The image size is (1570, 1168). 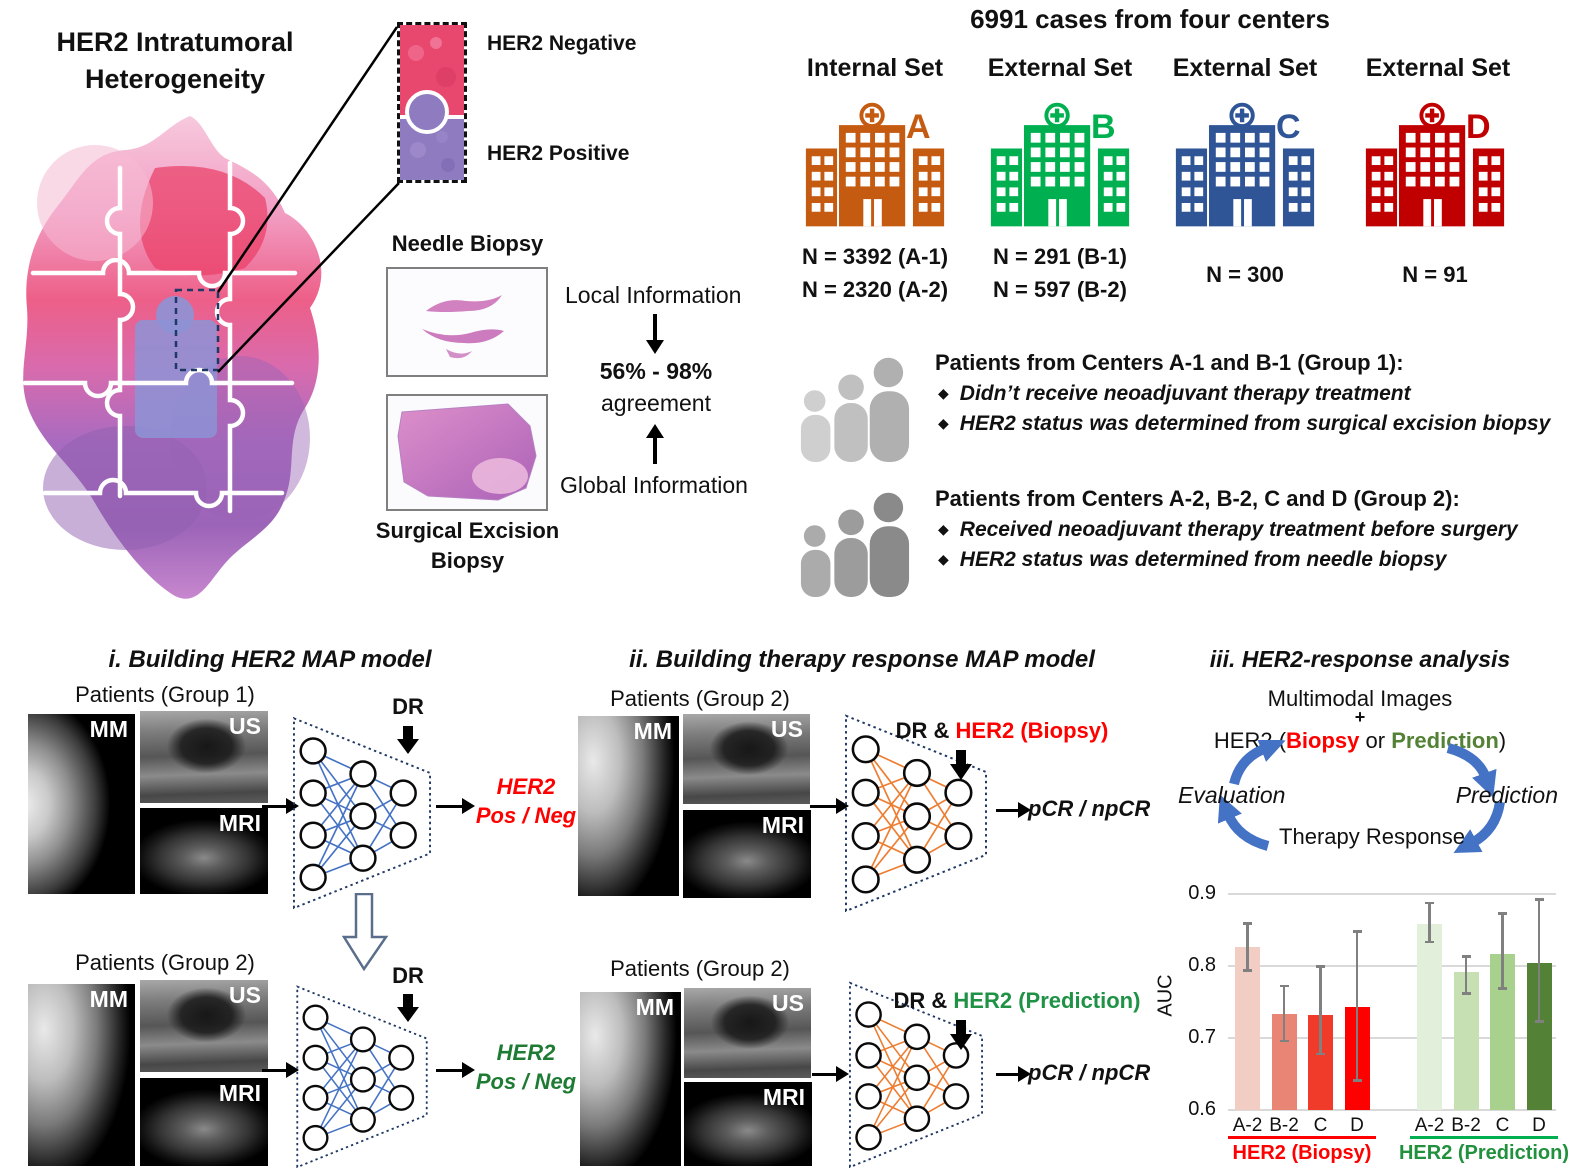 What do you see at coordinates (1202, 1109) in the screenshot?
I see `y-tick-label: 0.6` at bounding box center [1202, 1109].